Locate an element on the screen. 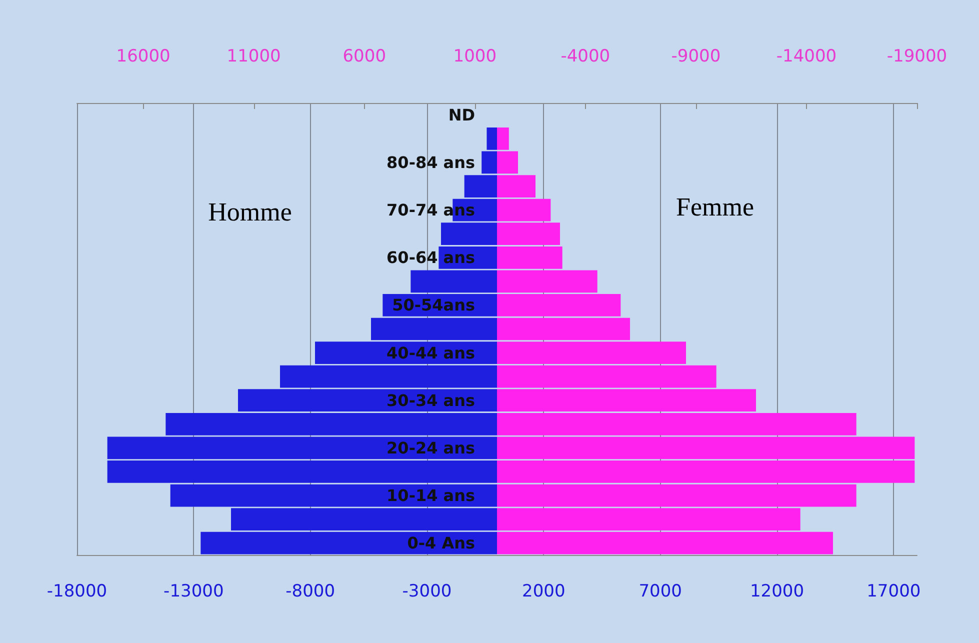 This screenshot has height=643, width=979. x-tick-label: 7000 is located at coordinates (660, 592).